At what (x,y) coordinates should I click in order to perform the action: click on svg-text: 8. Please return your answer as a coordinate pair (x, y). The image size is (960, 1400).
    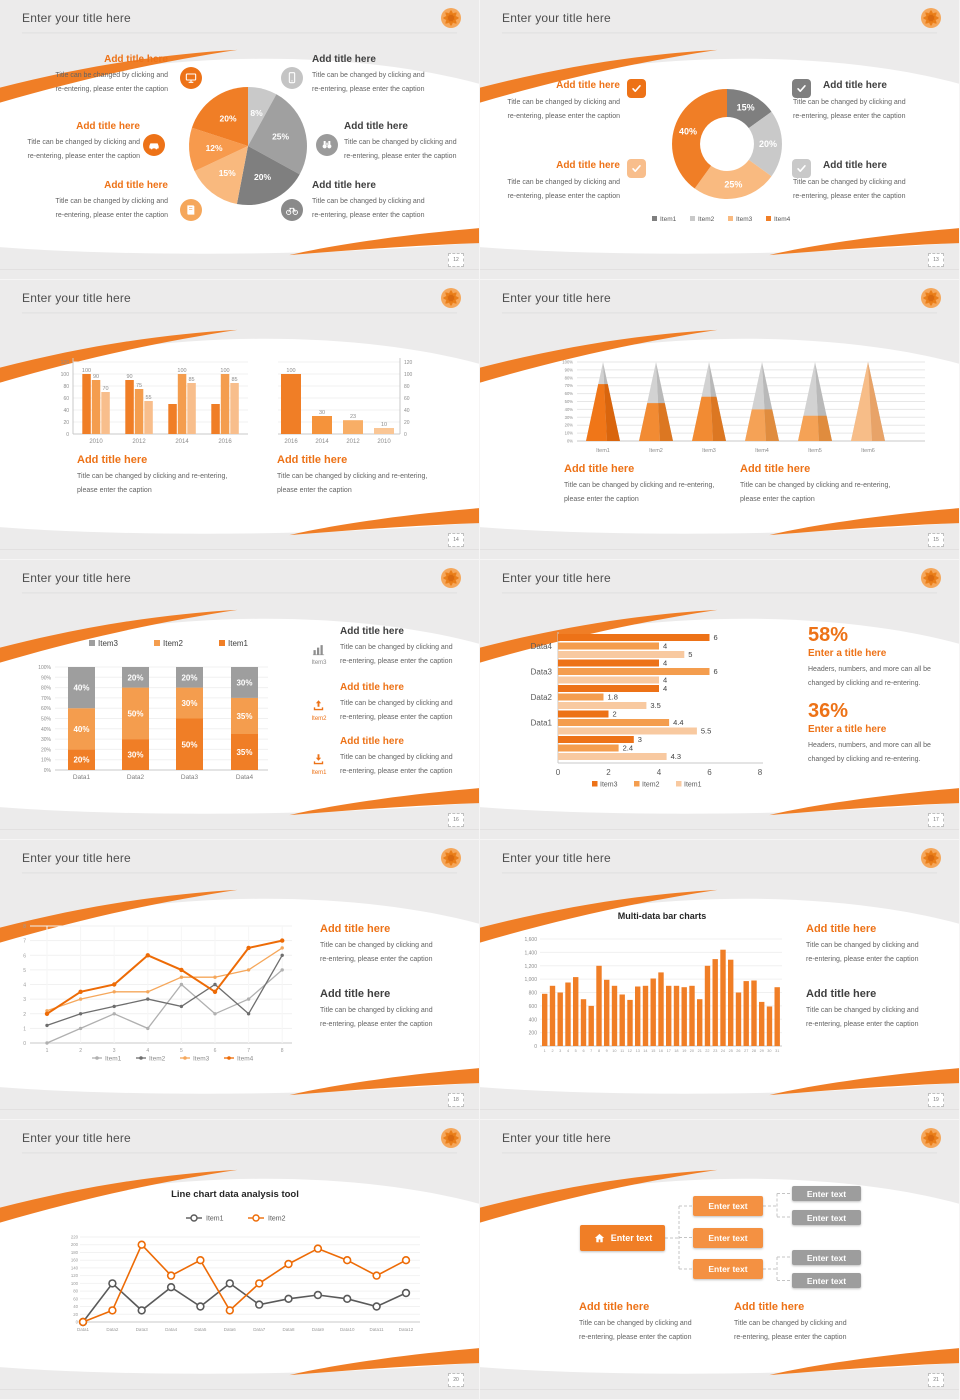
    Looking at the image, I should click on (760, 772).